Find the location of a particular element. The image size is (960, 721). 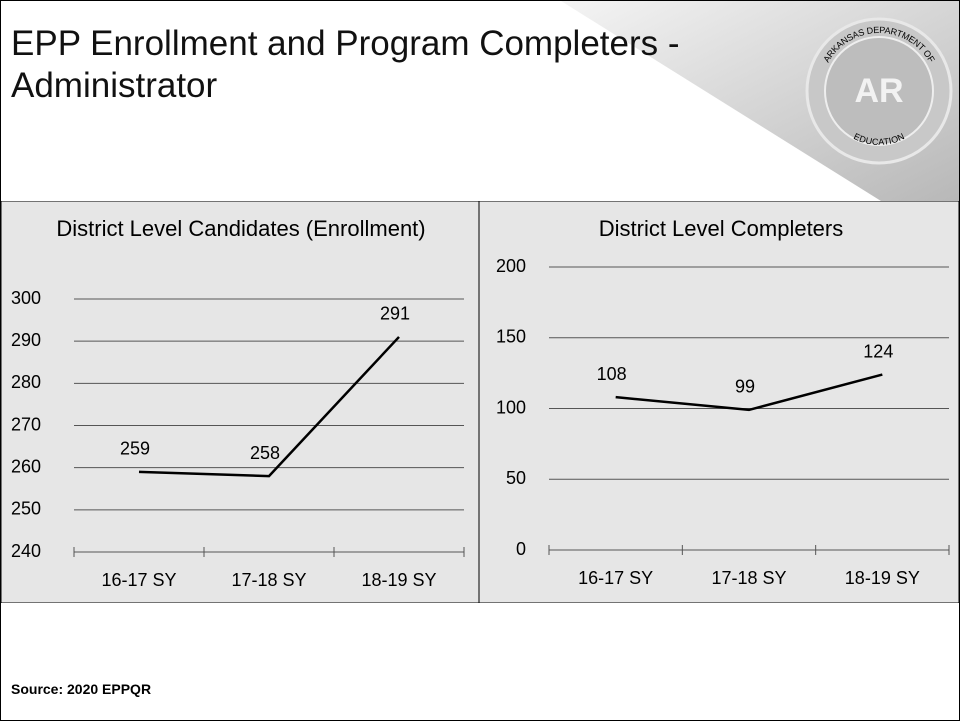

data-label: 259 is located at coordinates (135, 449).